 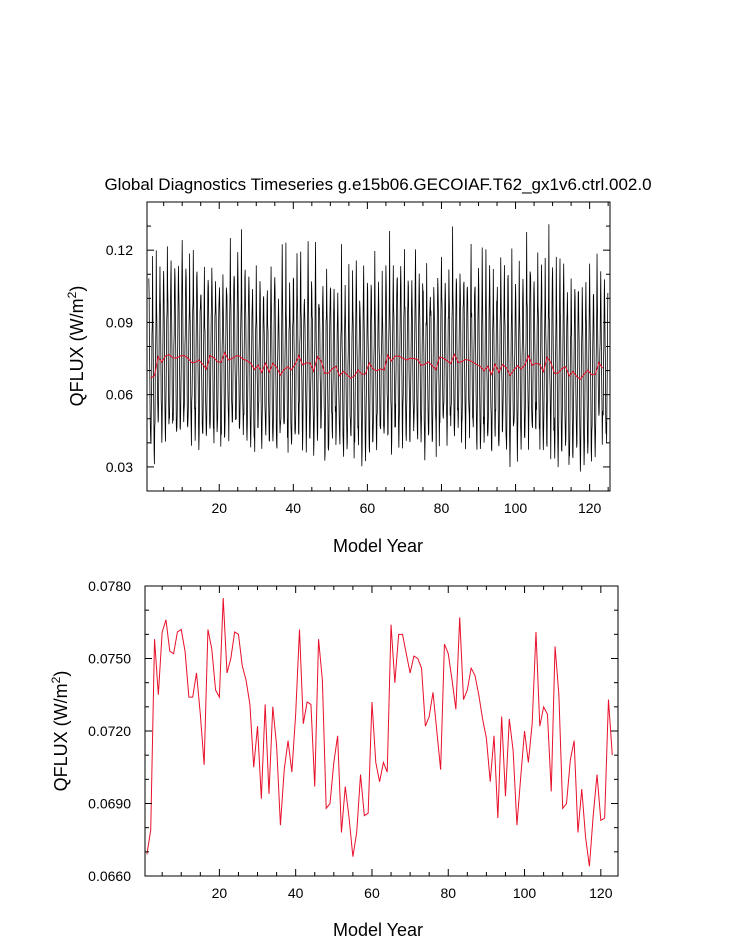 I want to click on bottom-y-axis-label: QFLUX (W/m2), so click(x=60, y=731).